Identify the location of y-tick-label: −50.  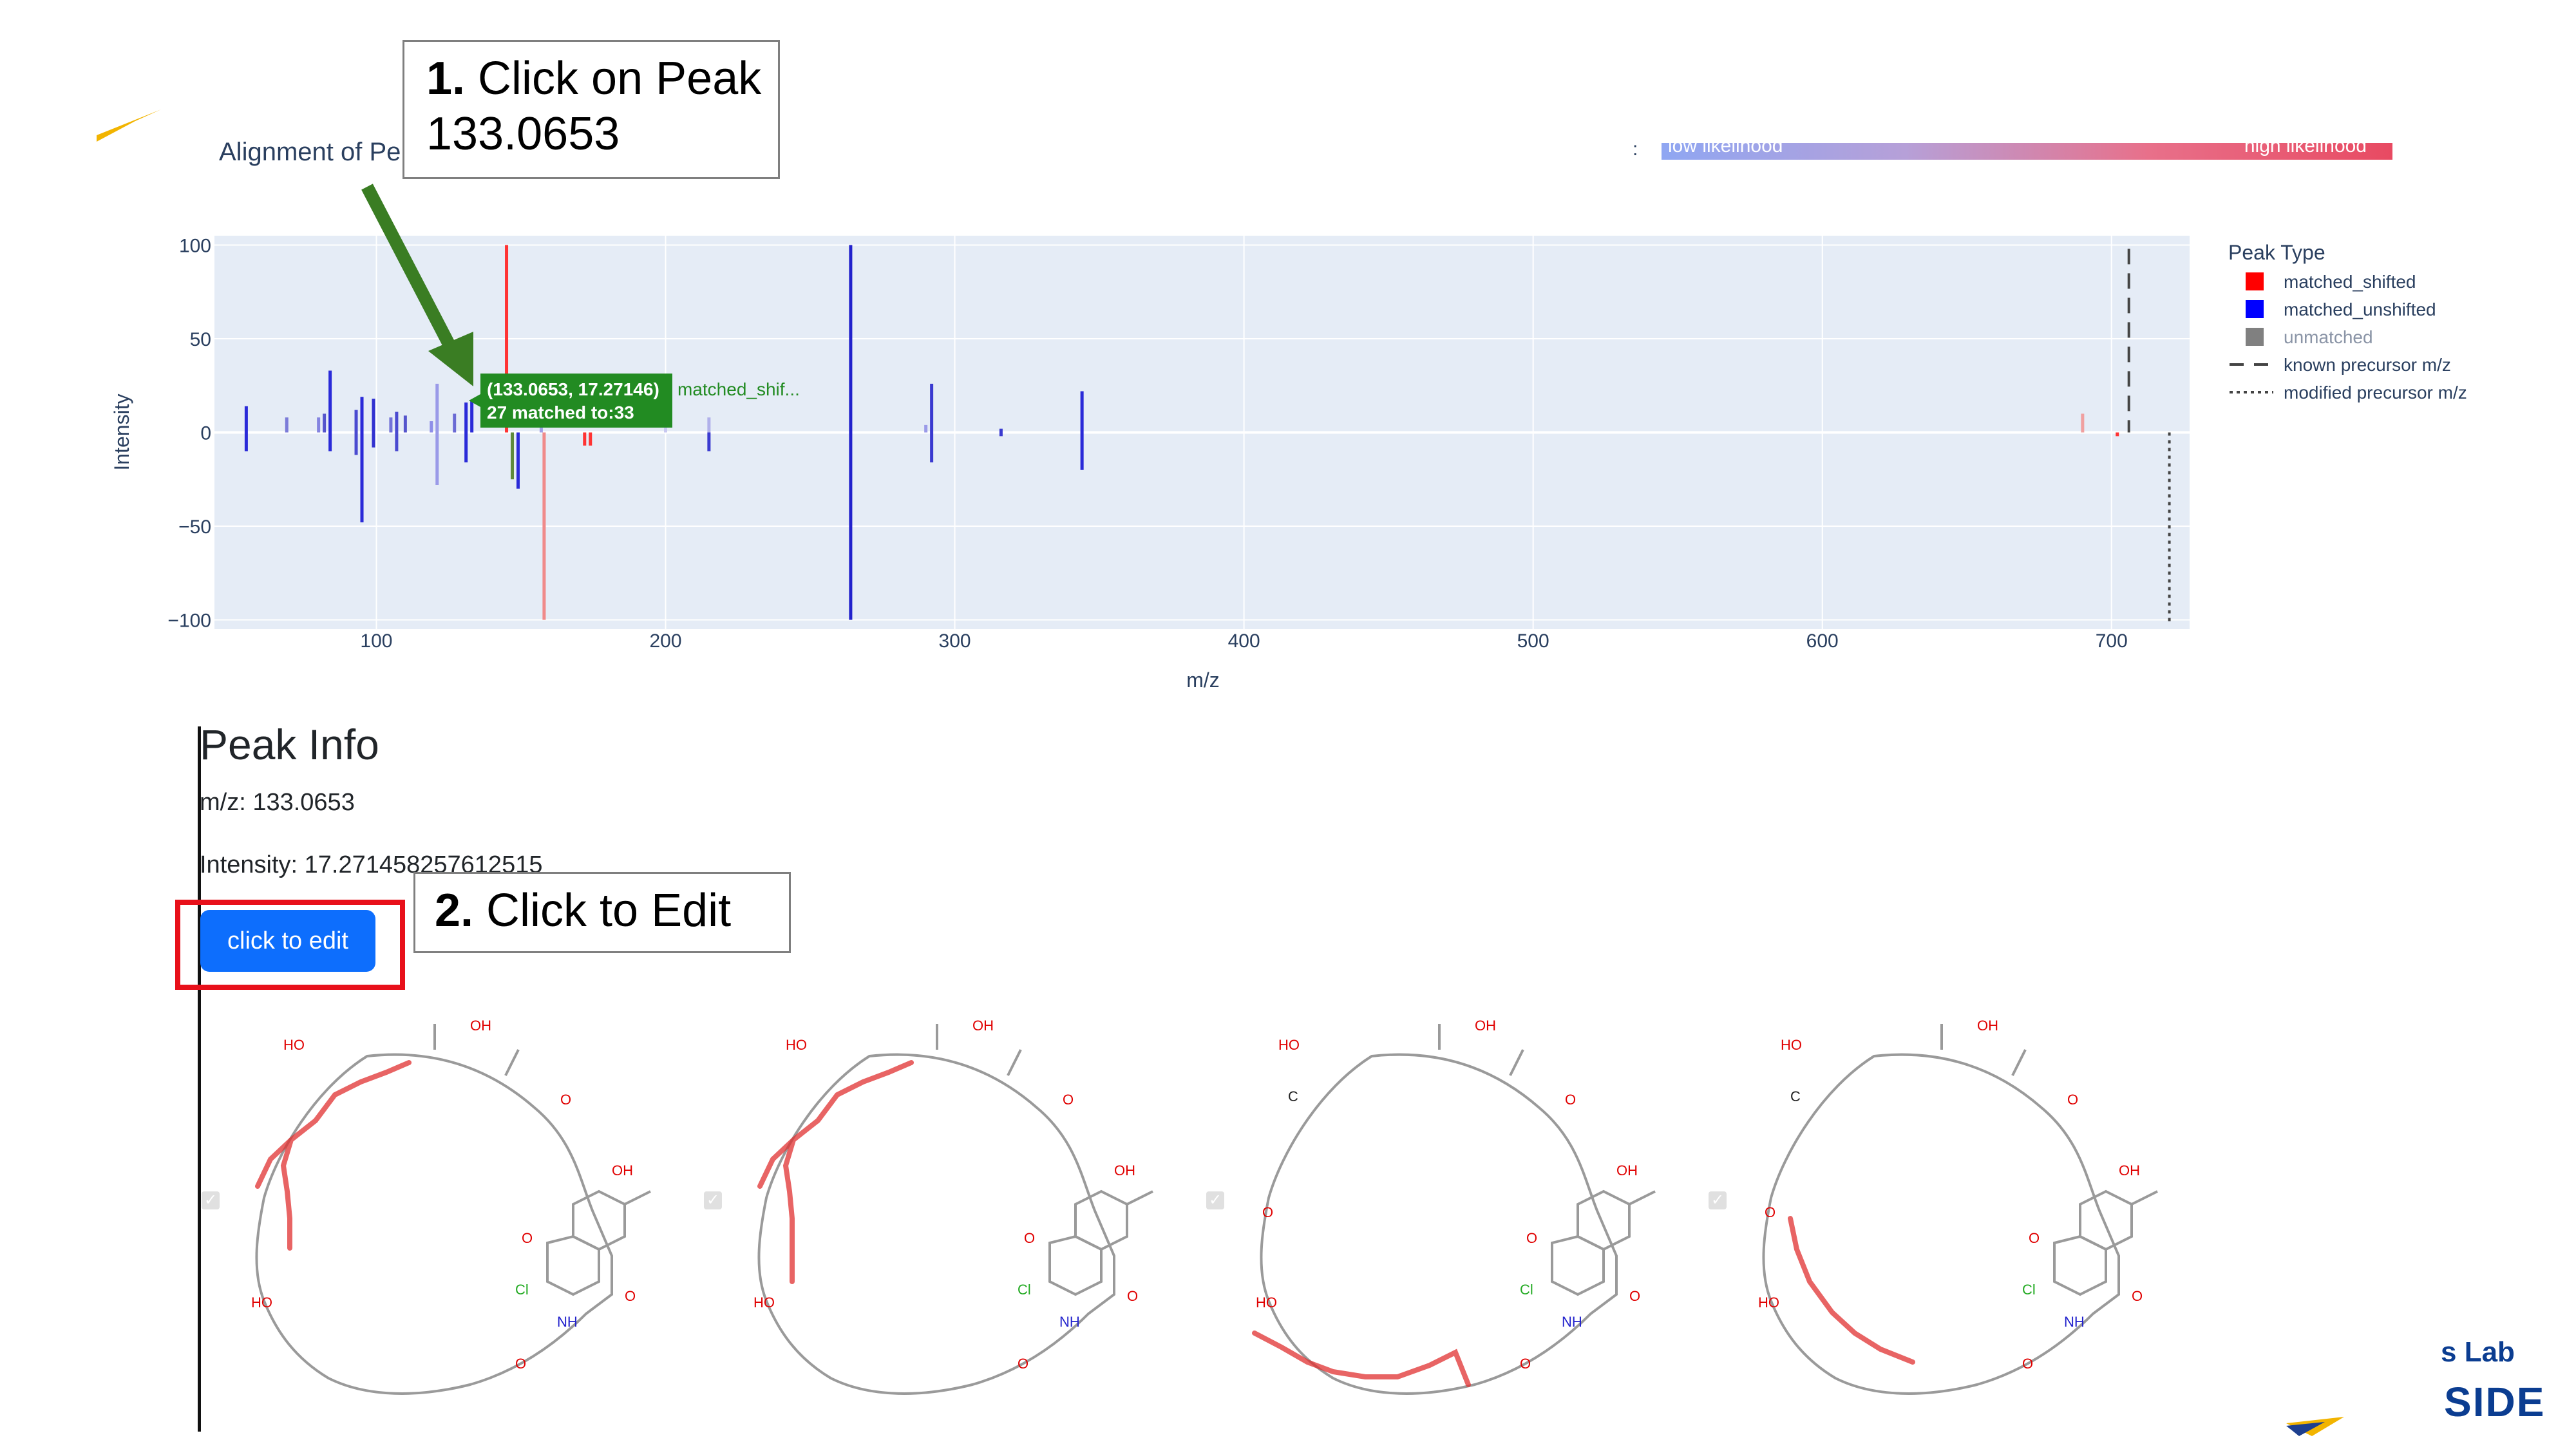
(194, 527).